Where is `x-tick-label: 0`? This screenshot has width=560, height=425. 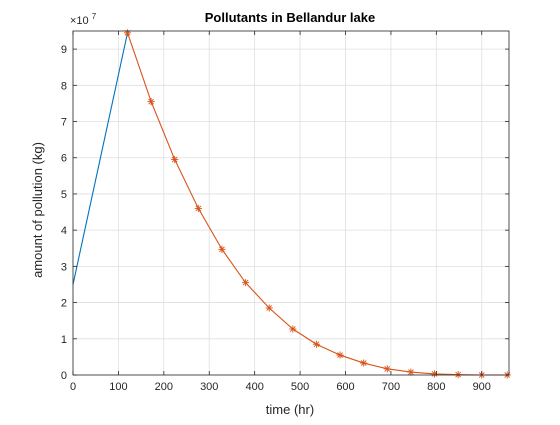
x-tick-label: 0 is located at coordinates (73, 387).